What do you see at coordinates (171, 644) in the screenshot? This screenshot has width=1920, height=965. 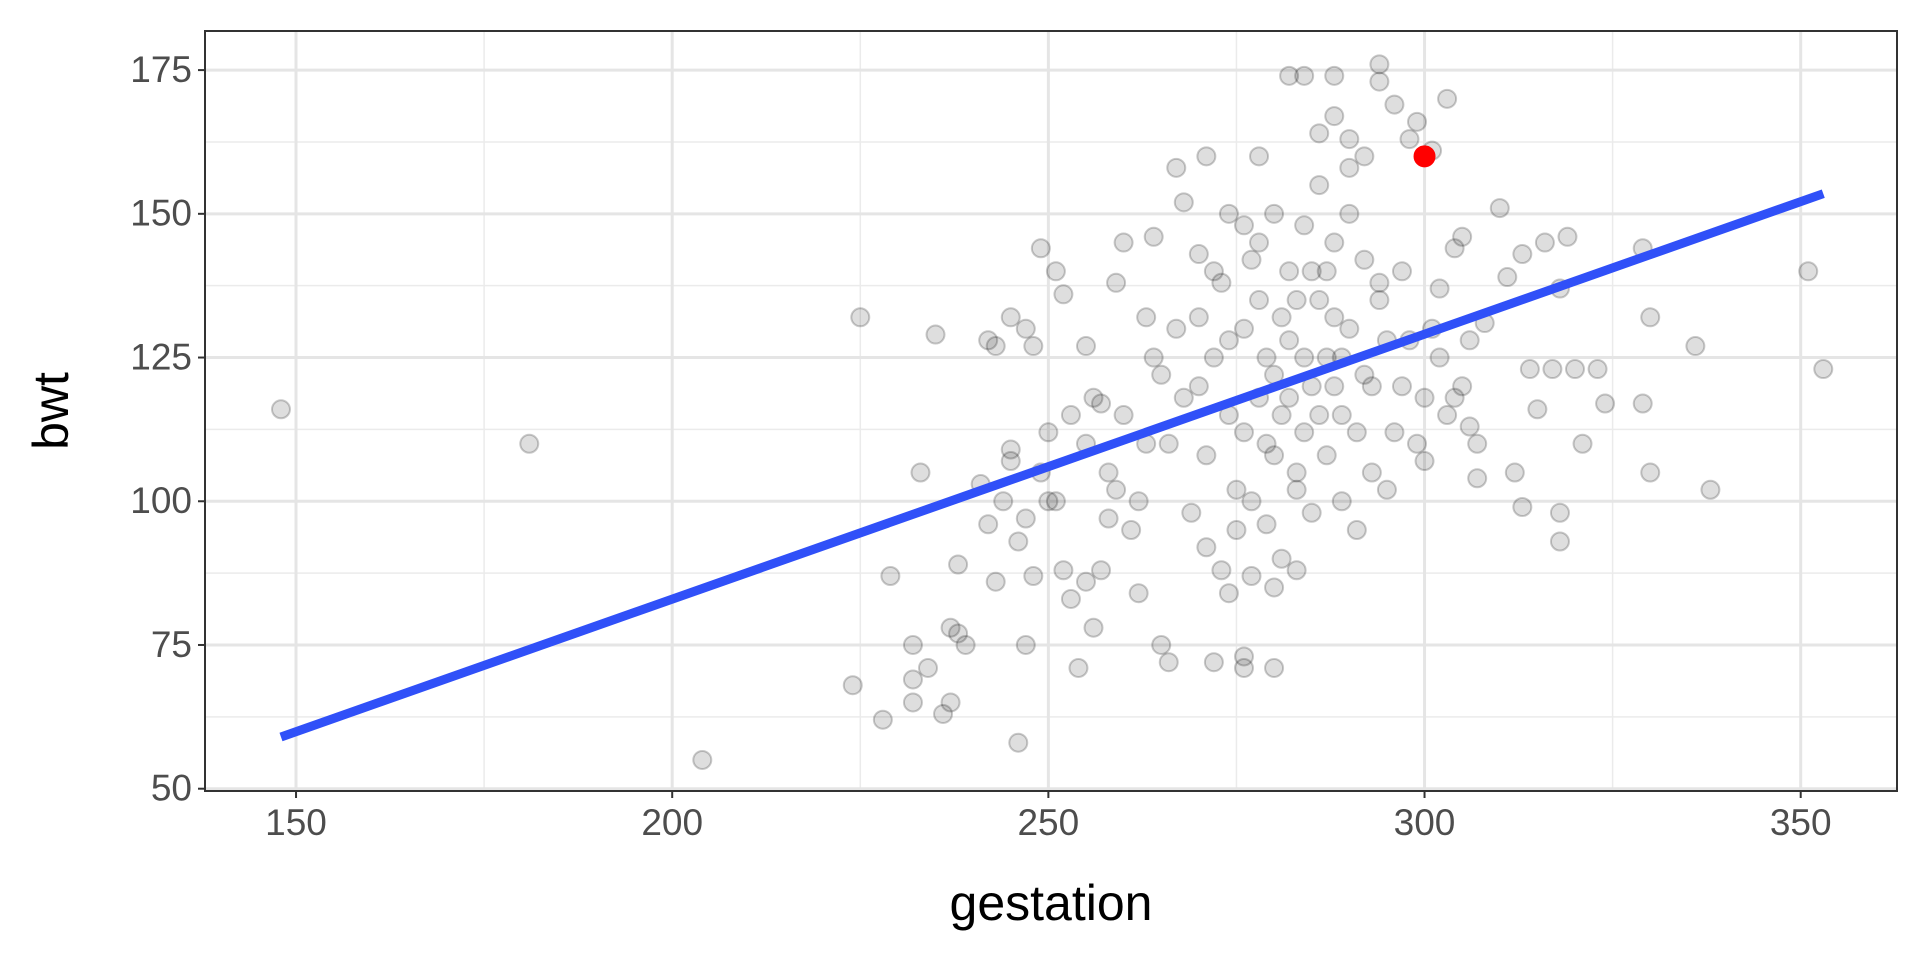 I see `y-tick-label: 75` at bounding box center [171, 644].